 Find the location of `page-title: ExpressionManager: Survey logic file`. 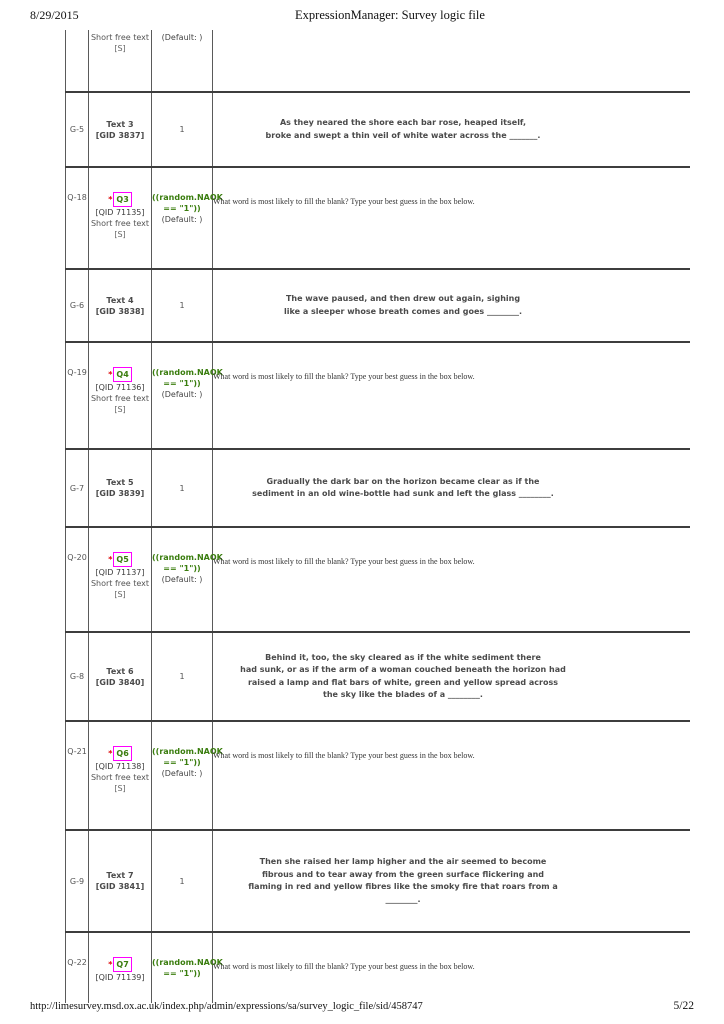

page-title: ExpressionManager: Survey logic file is located at coordinates (390, 15).